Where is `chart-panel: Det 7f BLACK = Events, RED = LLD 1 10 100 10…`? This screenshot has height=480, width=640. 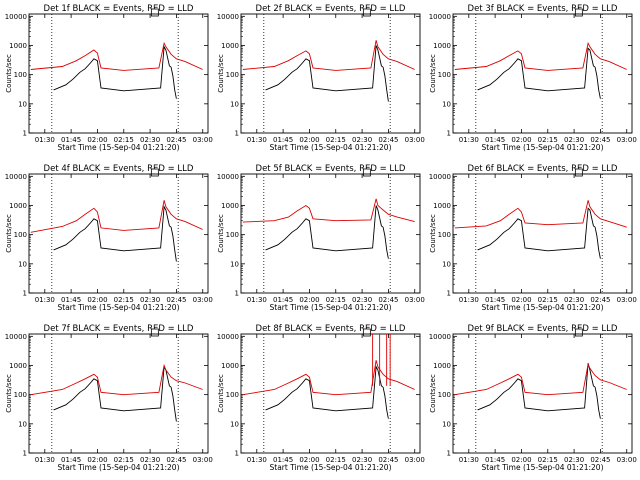 chart-panel: Det 7f BLACK = Events, RED = LLD 1 10 100 10… is located at coordinates (109, 398).